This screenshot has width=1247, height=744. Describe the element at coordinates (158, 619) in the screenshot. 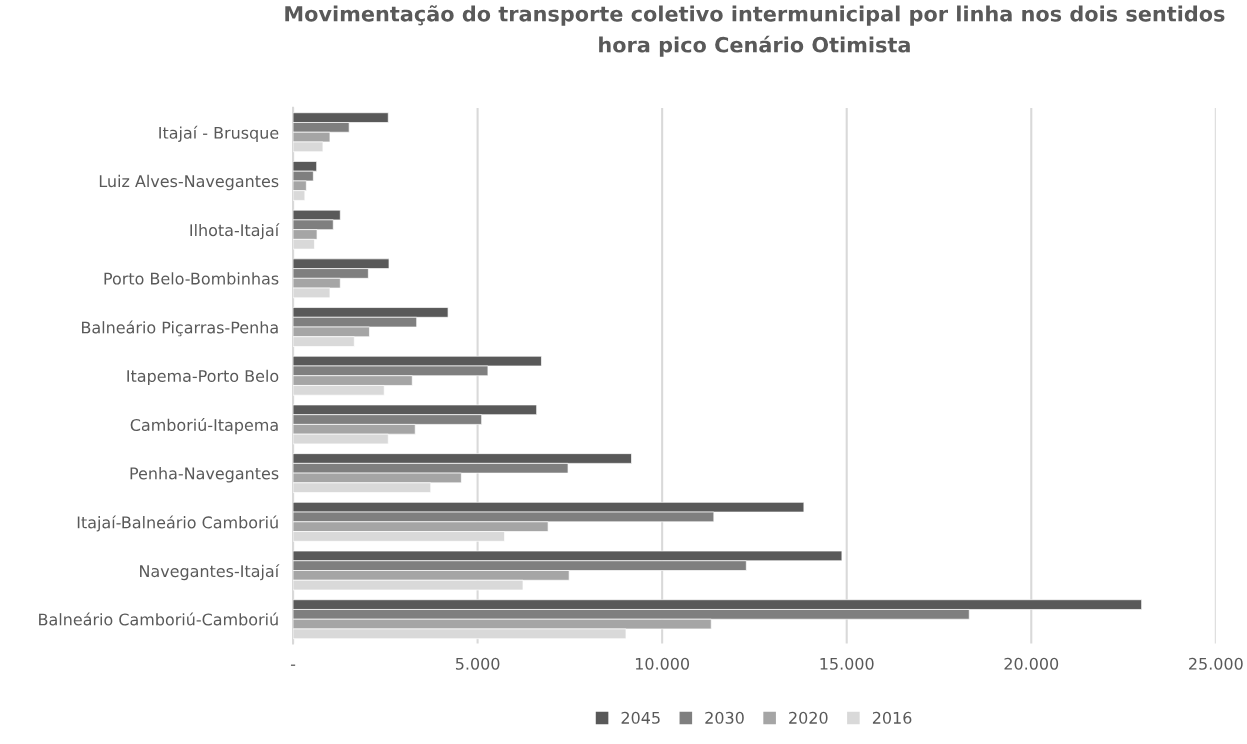

I see `y-tick-label: Balneário Camboriú-Camboriú` at that location.